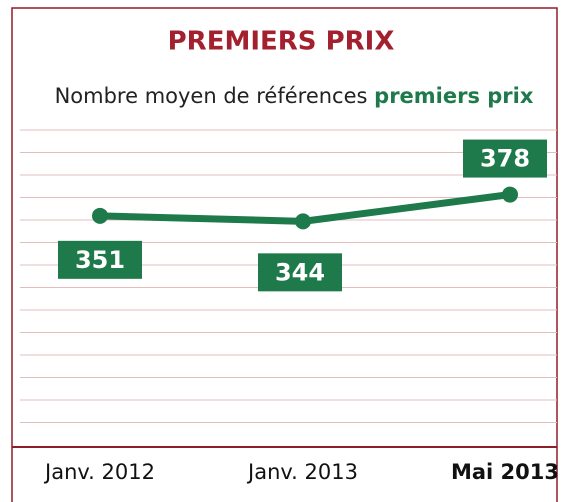  I want to click on value-label: 378, so click(505, 159).